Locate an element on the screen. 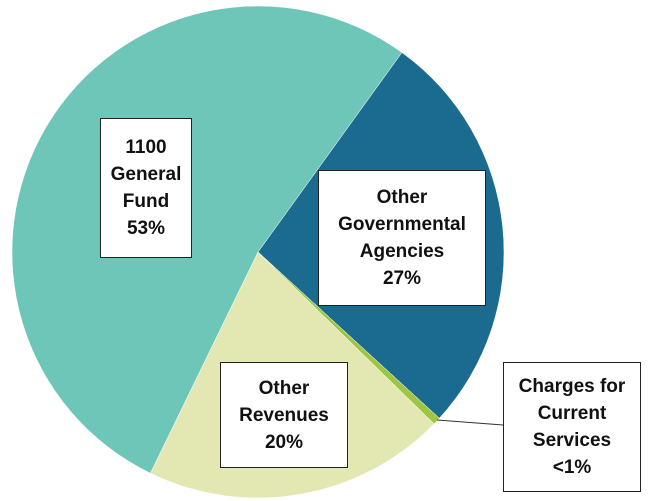  category-label: Charges for Current Services is located at coordinates (572, 413).